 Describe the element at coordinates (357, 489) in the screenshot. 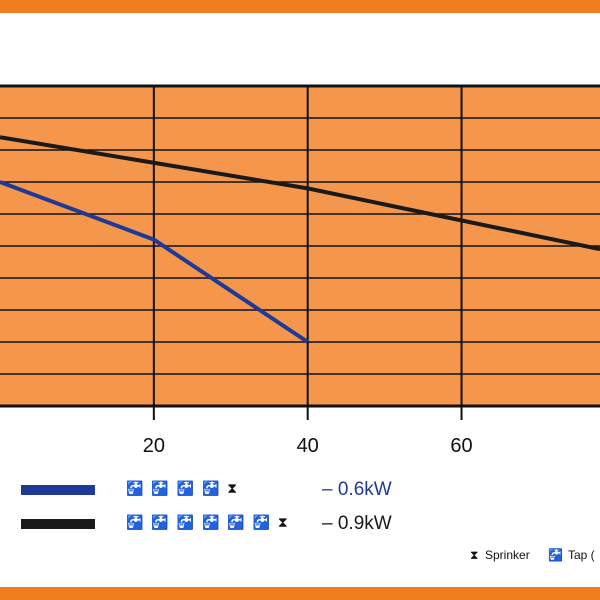

I see `legend-label-06: – 0.6kW` at that location.